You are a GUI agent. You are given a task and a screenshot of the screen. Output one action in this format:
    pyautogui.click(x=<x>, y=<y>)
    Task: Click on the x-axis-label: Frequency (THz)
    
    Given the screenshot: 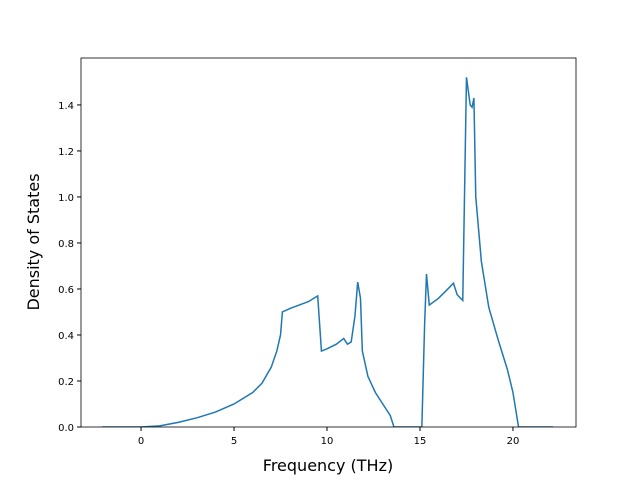 What is the action you would take?
    pyautogui.click(x=328, y=465)
    